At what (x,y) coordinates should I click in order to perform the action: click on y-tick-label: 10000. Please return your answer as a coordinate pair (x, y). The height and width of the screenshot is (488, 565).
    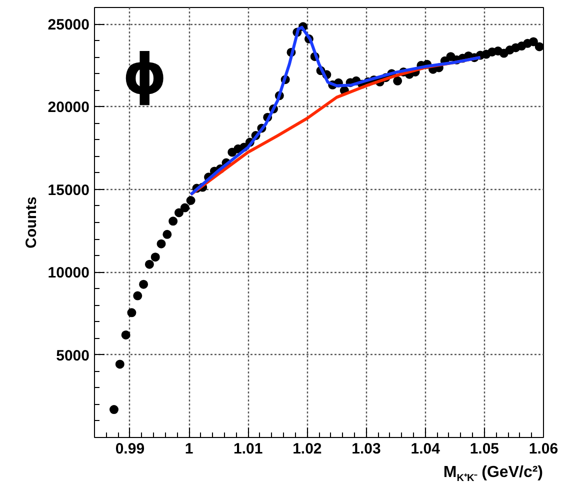
    Looking at the image, I should click on (69, 273).